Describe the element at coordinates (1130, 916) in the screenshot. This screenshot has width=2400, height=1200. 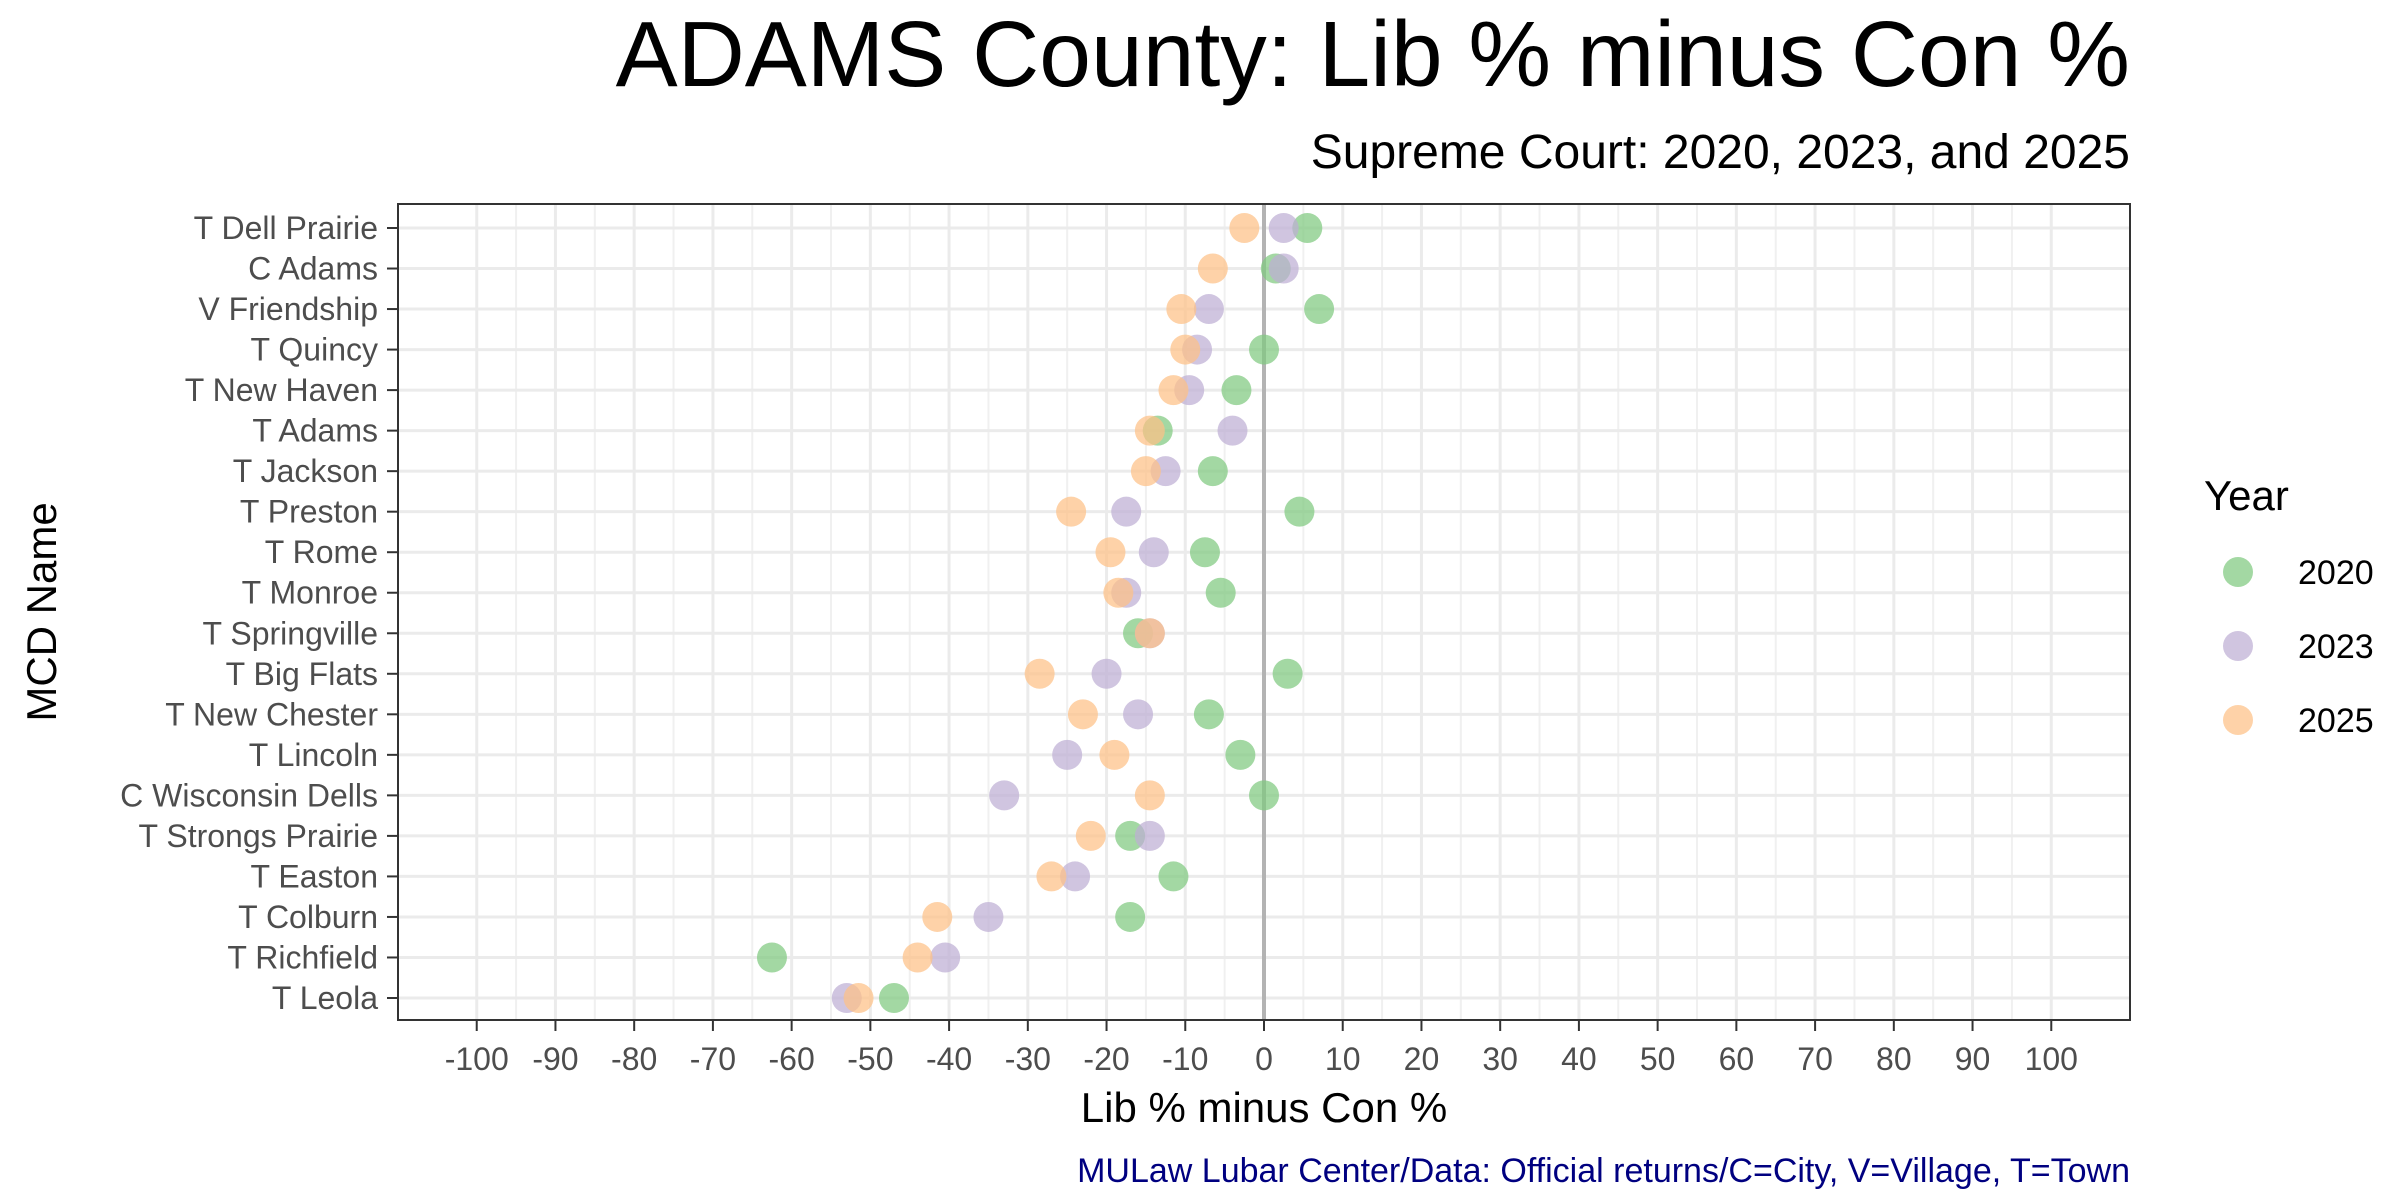
I see `point-2020-t-colburn` at that location.